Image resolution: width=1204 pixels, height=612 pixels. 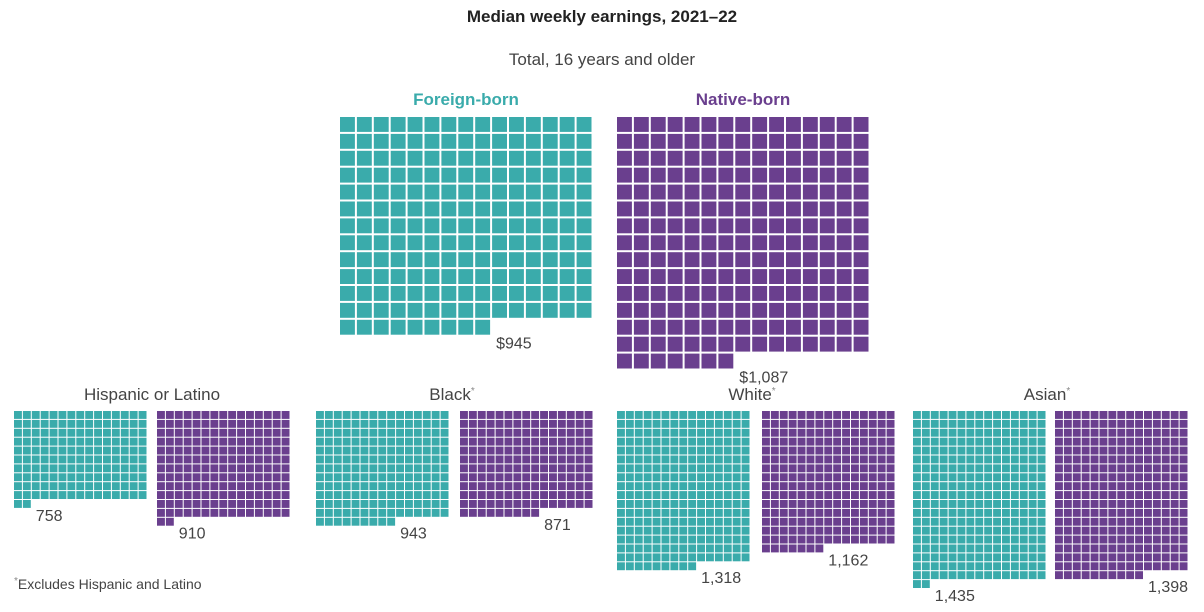 I want to click on value-label-waffle-total-native-born: $1,087, so click(x=763, y=378).